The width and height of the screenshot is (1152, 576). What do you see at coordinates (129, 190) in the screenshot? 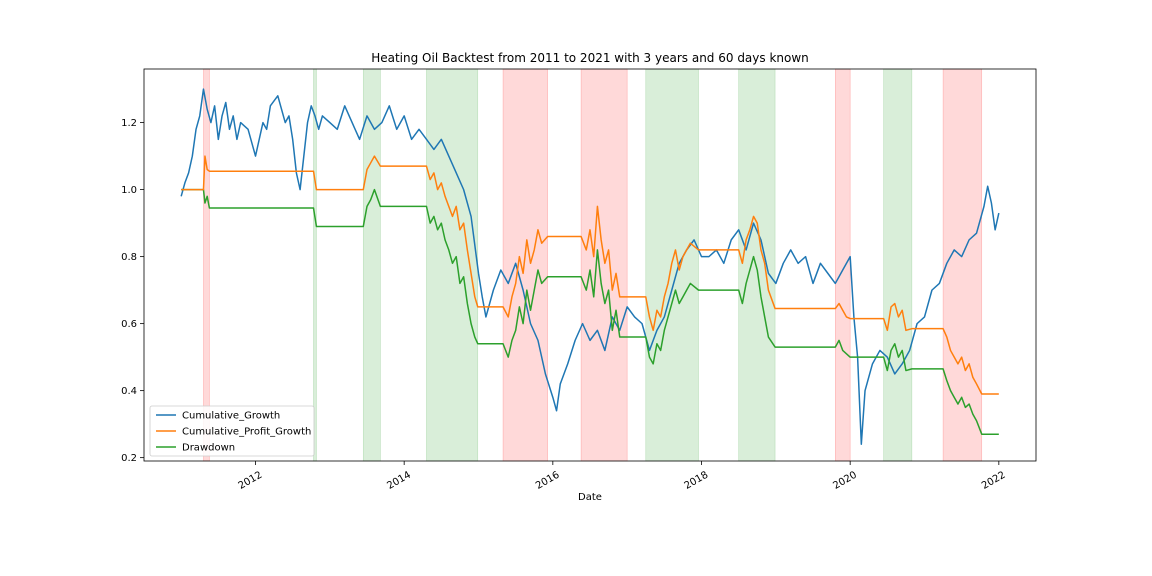
I see `y-tick-label-1.0: 1.0` at bounding box center [129, 190].